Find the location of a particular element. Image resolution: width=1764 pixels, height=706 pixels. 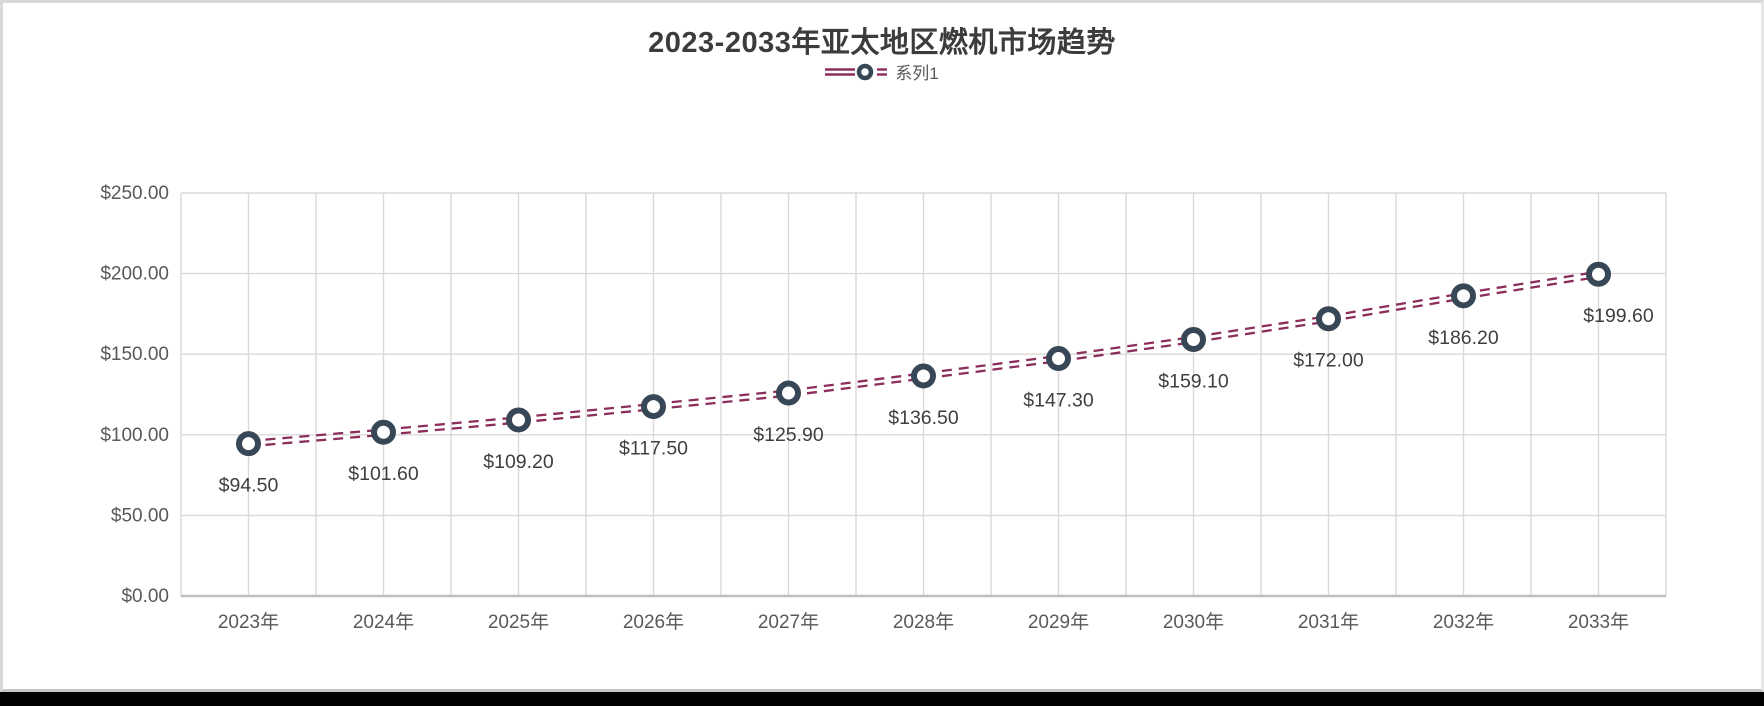

data-point-label: $125.90 is located at coordinates (788, 435).